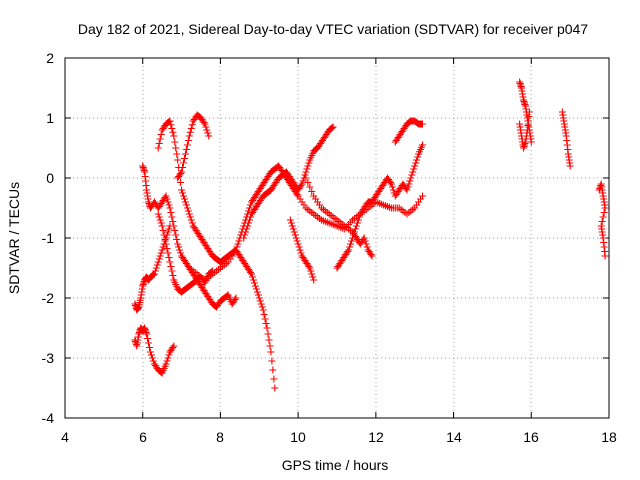  What do you see at coordinates (48, 238) in the screenshot?
I see `y-tick-labels: 2 1 0 -1 -2 -3 -4` at bounding box center [48, 238].